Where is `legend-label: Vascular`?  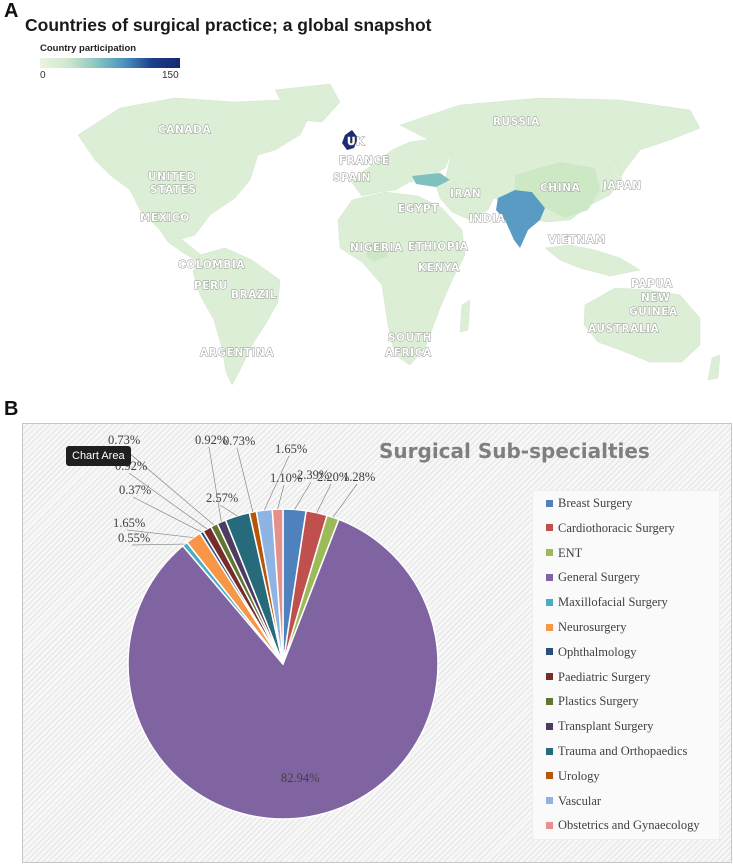 legend-label: Vascular is located at coordinates (580, 800).